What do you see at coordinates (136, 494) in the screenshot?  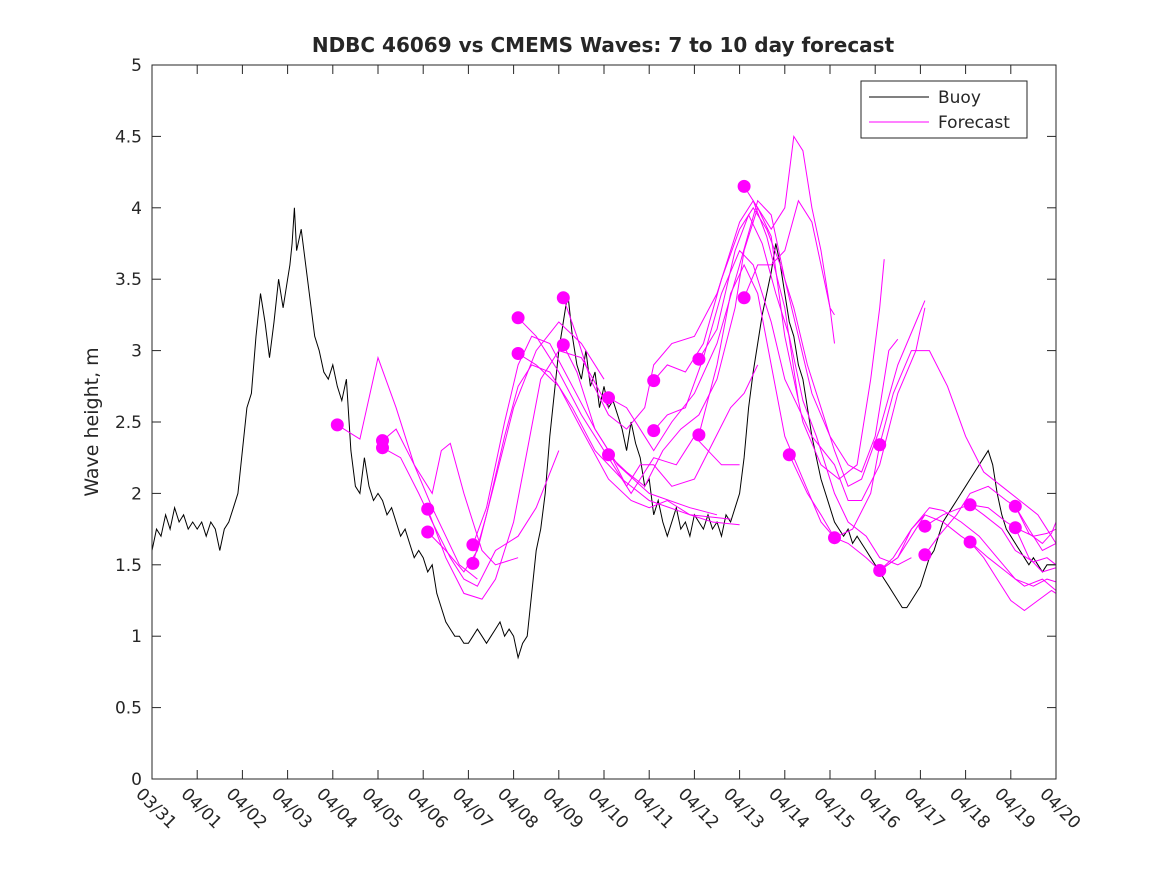 I see `y-tick-label: 2` at bounding box center [136, 494].